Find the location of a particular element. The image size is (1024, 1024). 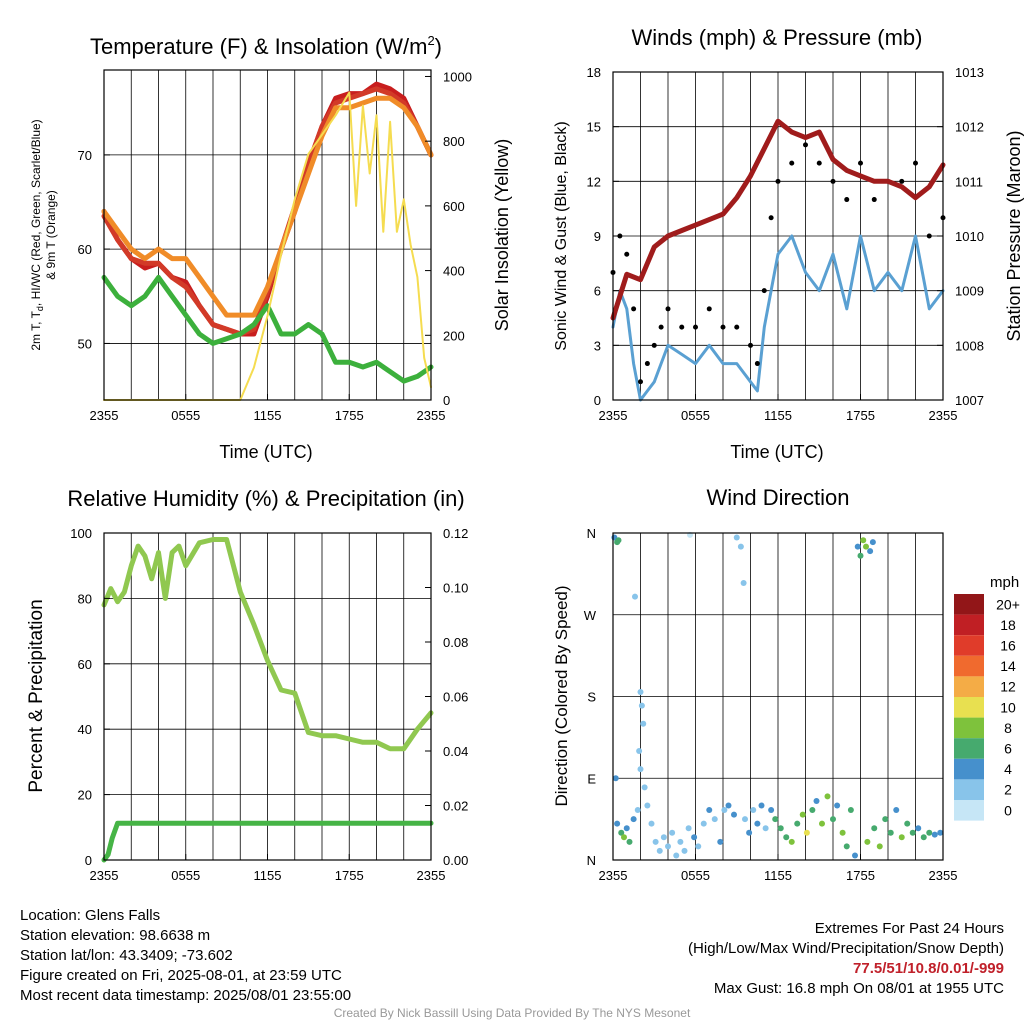

colorbar-label: 2 is located at coordinates (1008, 790).